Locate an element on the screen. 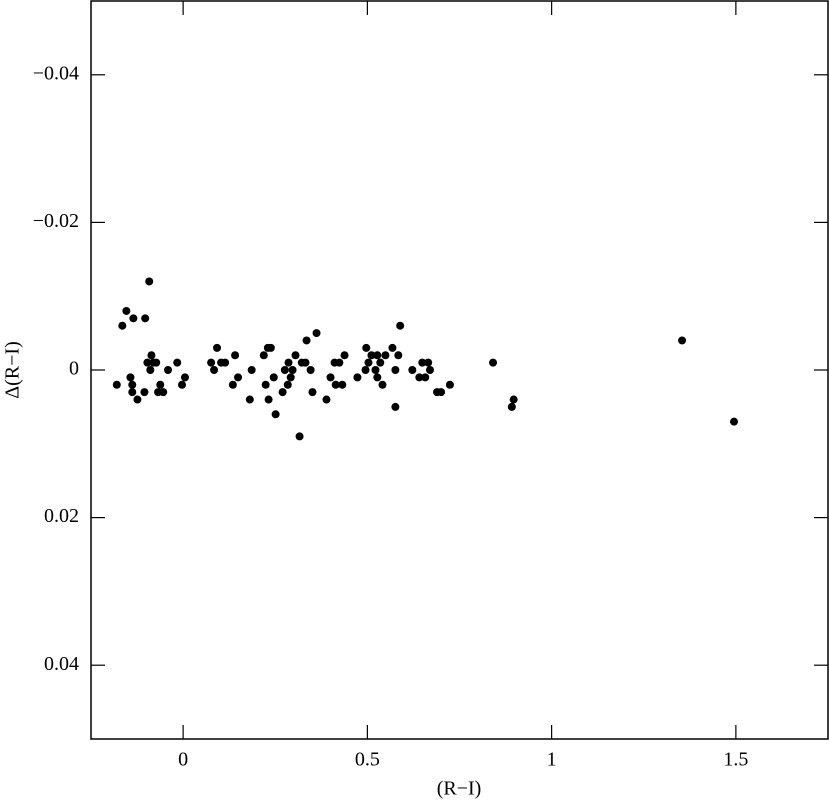  x-axis-label: (R−I) is located at coordinates (459, 789).